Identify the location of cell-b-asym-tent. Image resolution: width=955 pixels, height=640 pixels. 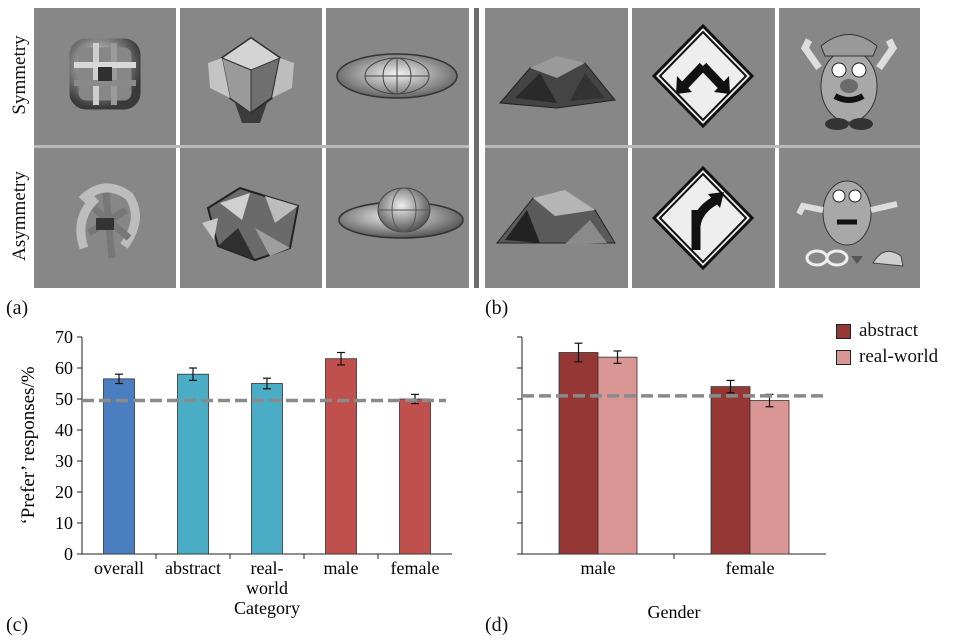
(556, 218).